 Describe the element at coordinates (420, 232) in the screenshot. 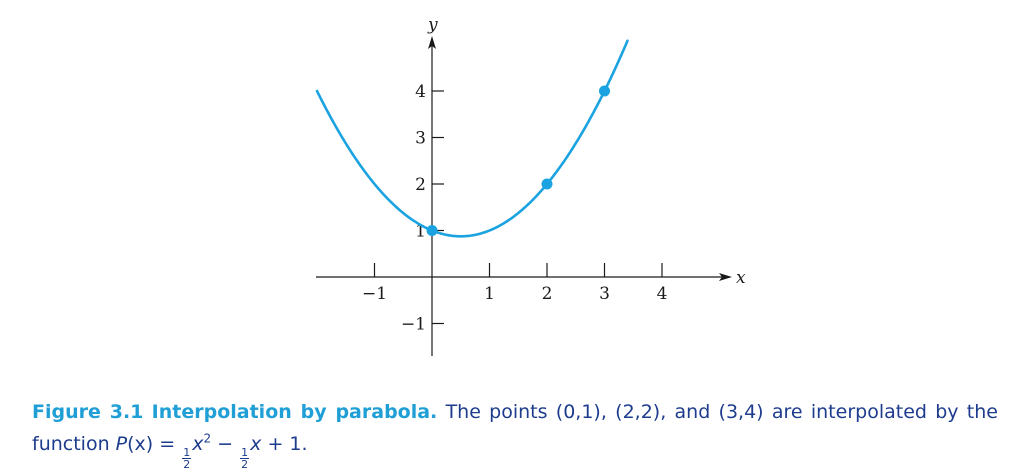

I see `y-tick-label-1: 1` at that location.